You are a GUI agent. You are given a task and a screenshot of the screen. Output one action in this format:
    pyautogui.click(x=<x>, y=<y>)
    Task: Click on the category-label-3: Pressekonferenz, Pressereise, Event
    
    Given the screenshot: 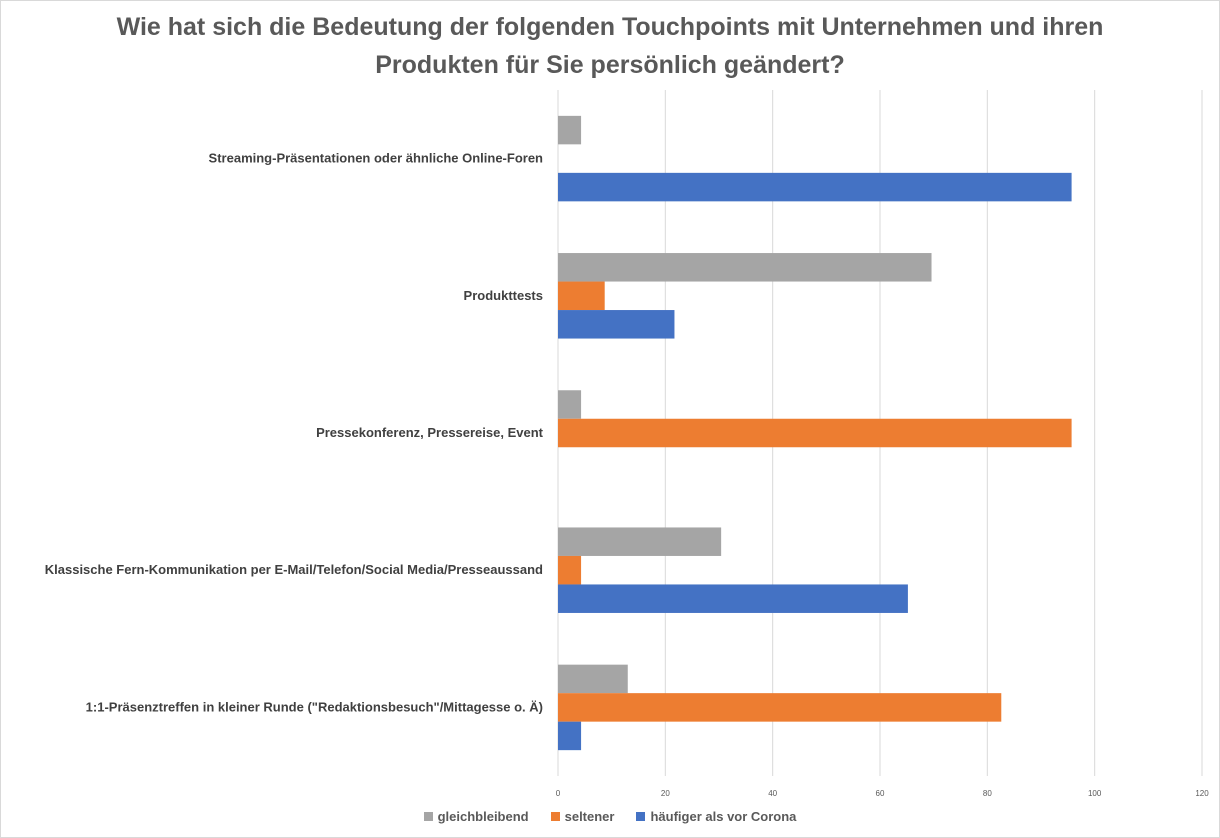 What is the action you would take?
    pyautogui.click(x=430, y=432)
    